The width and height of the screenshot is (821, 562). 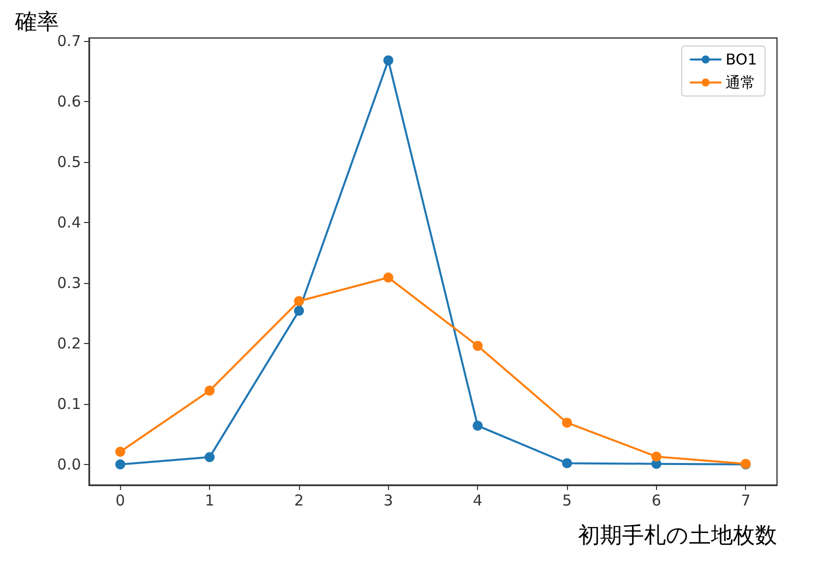 I want to click on x-tick-label: 6, so click(x=657, y=501).